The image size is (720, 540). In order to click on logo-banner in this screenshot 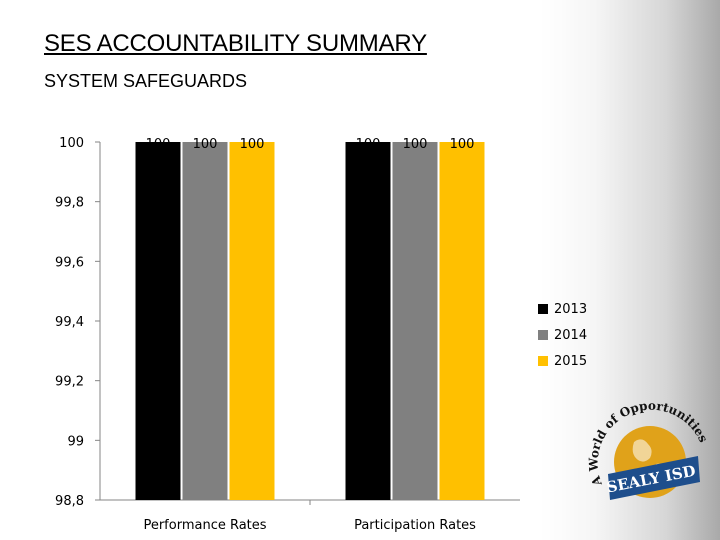, I will do `click(654, 478)`.